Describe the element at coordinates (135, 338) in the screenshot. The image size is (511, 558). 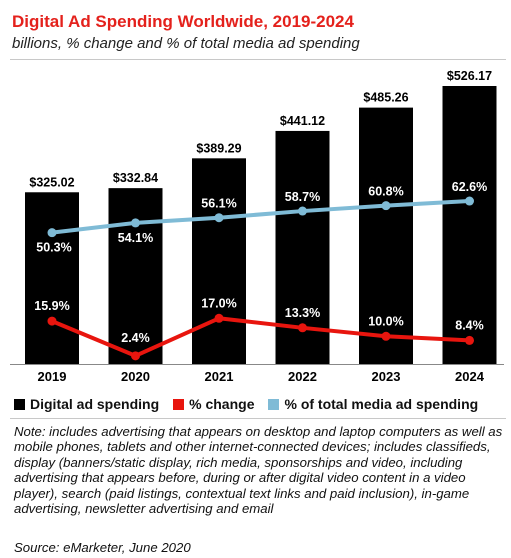
I see `change-label-2020: 2.4%` at that location.